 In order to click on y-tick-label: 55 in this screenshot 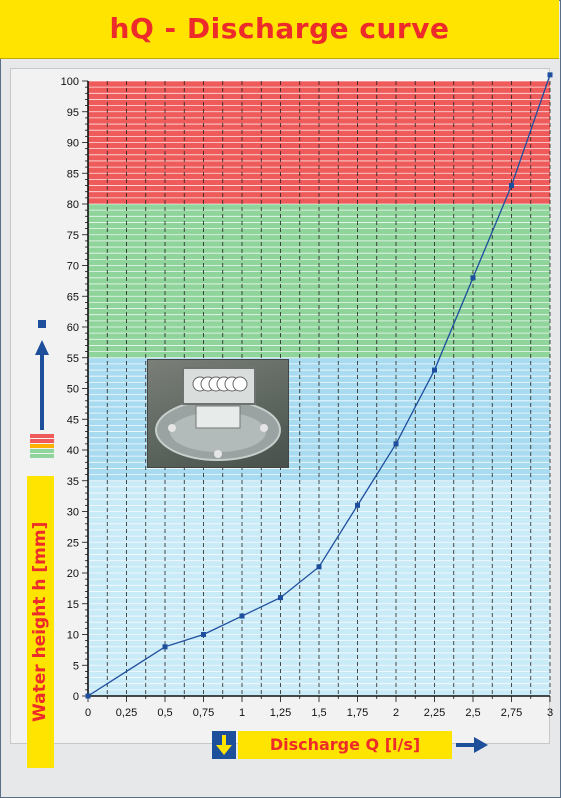, I will do `click(73, 359)`.